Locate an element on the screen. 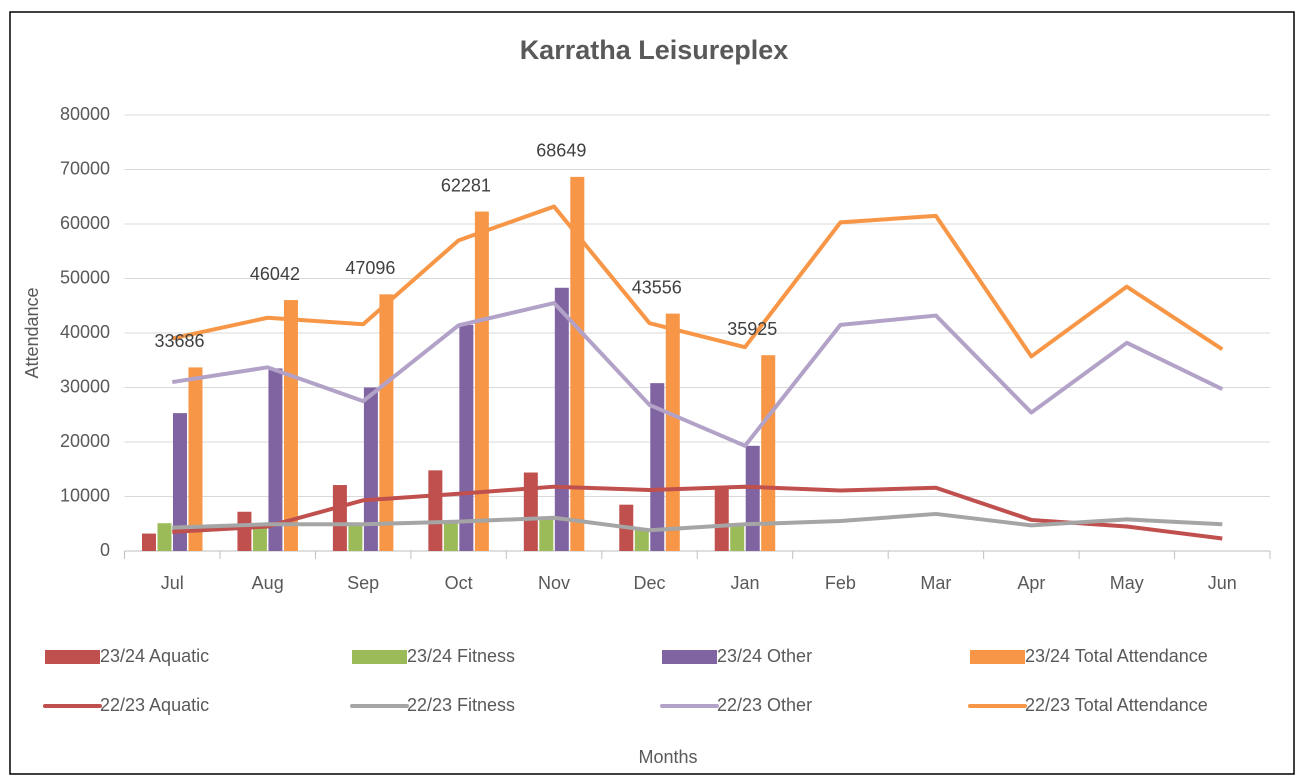 The image size is (1299, 778). data-label: 47096 is located at coordinates (370, 268).